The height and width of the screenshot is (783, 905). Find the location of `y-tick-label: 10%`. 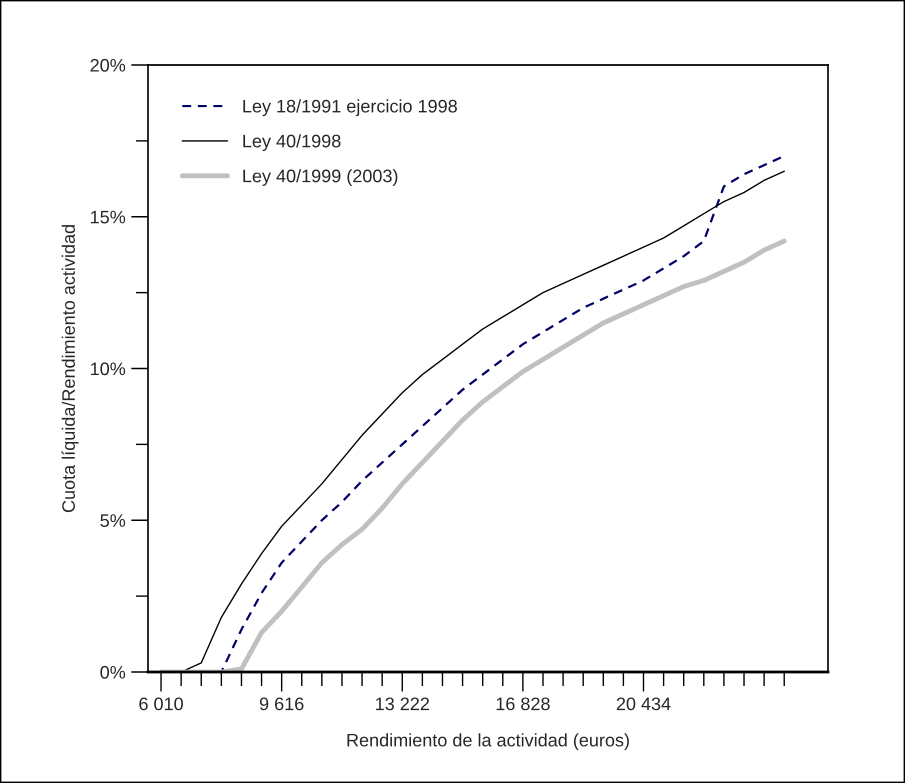

y-tick-label: 10% is located at coordinates (108, 369).